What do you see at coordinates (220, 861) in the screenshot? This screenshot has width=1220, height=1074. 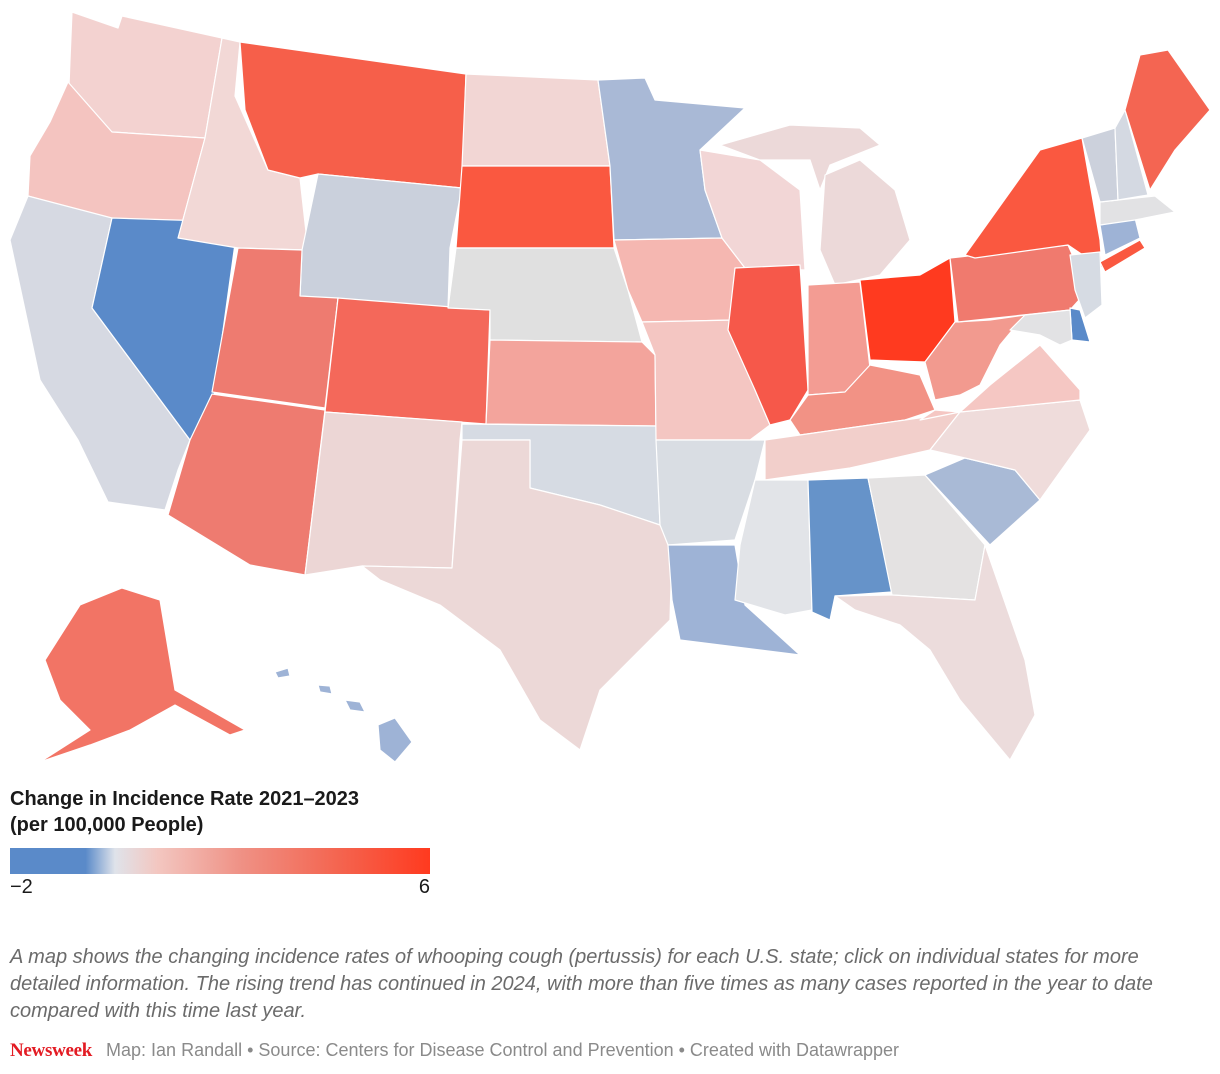 I see `legend-color-scale` at bounding box center [220, 861].